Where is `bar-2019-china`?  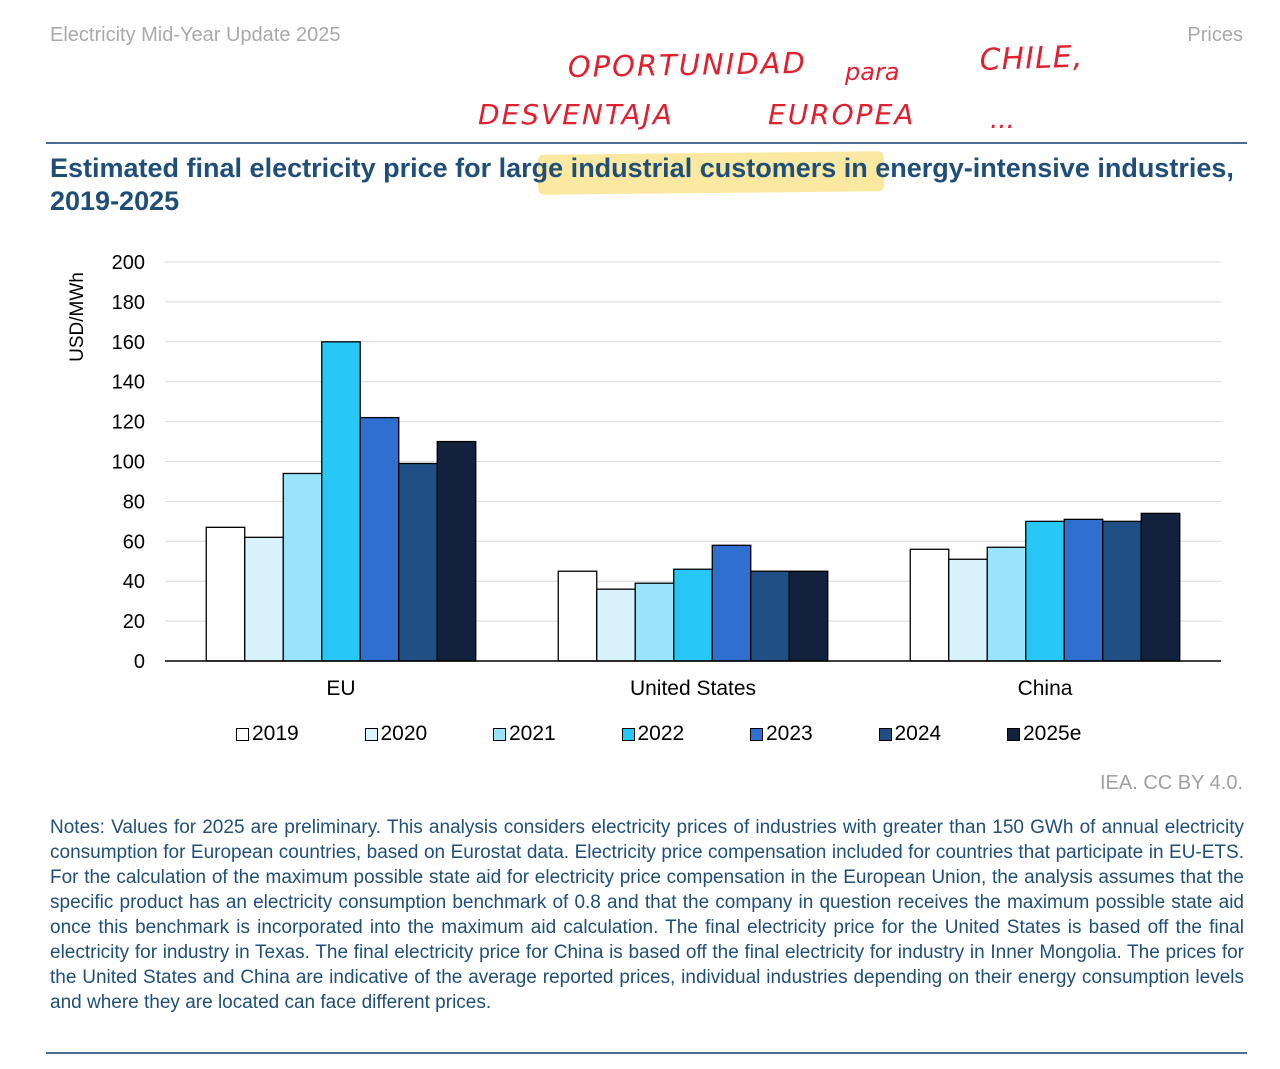 bar-2019-china is located at coordinates (929, 605).